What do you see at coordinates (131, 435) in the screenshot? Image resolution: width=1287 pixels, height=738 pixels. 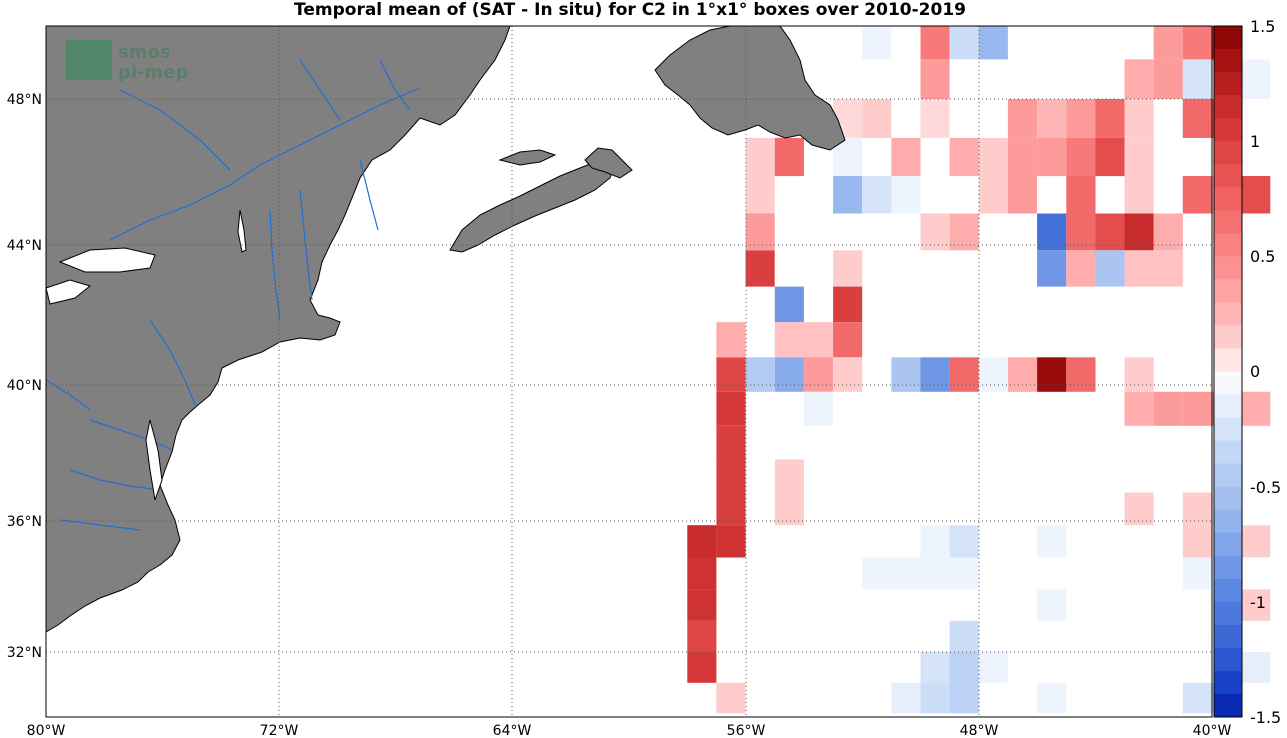 I see `river-potomac` at bounding box center [131, 435].